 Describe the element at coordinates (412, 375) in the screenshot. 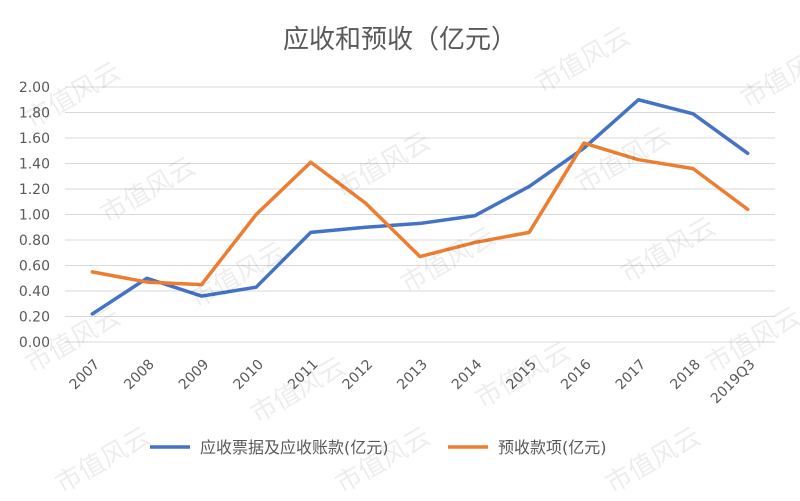

I see `x-tick-label: 2013` at that location.